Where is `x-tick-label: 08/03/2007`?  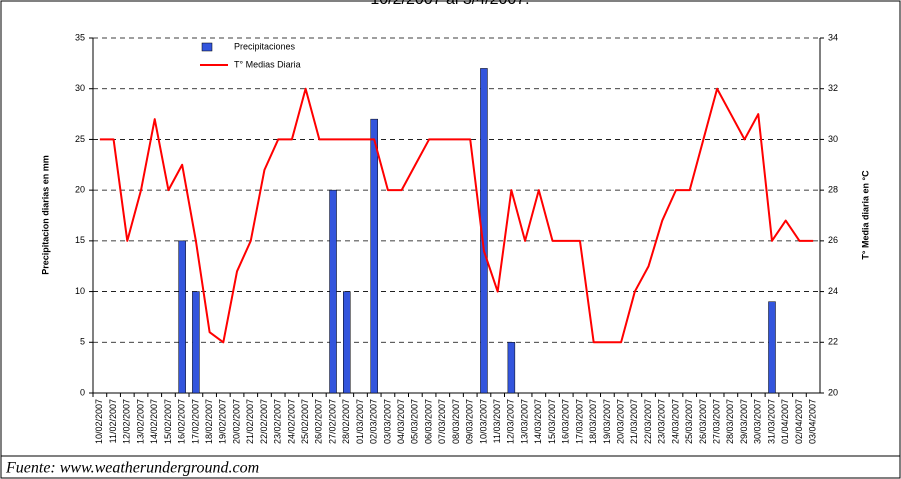
x-tick-label: 08/03/2007 is located at coordinates (456, 421).